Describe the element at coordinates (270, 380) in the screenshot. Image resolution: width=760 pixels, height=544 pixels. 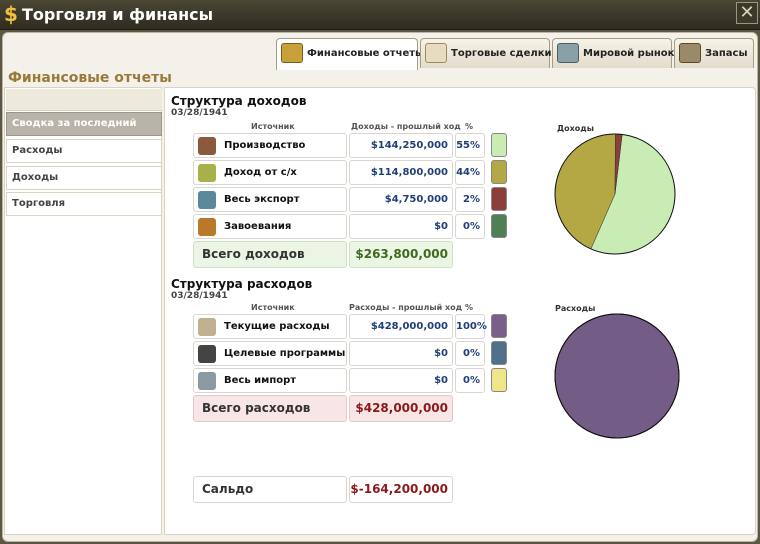
I see `expense-row-source: Весь импорт` at that location.